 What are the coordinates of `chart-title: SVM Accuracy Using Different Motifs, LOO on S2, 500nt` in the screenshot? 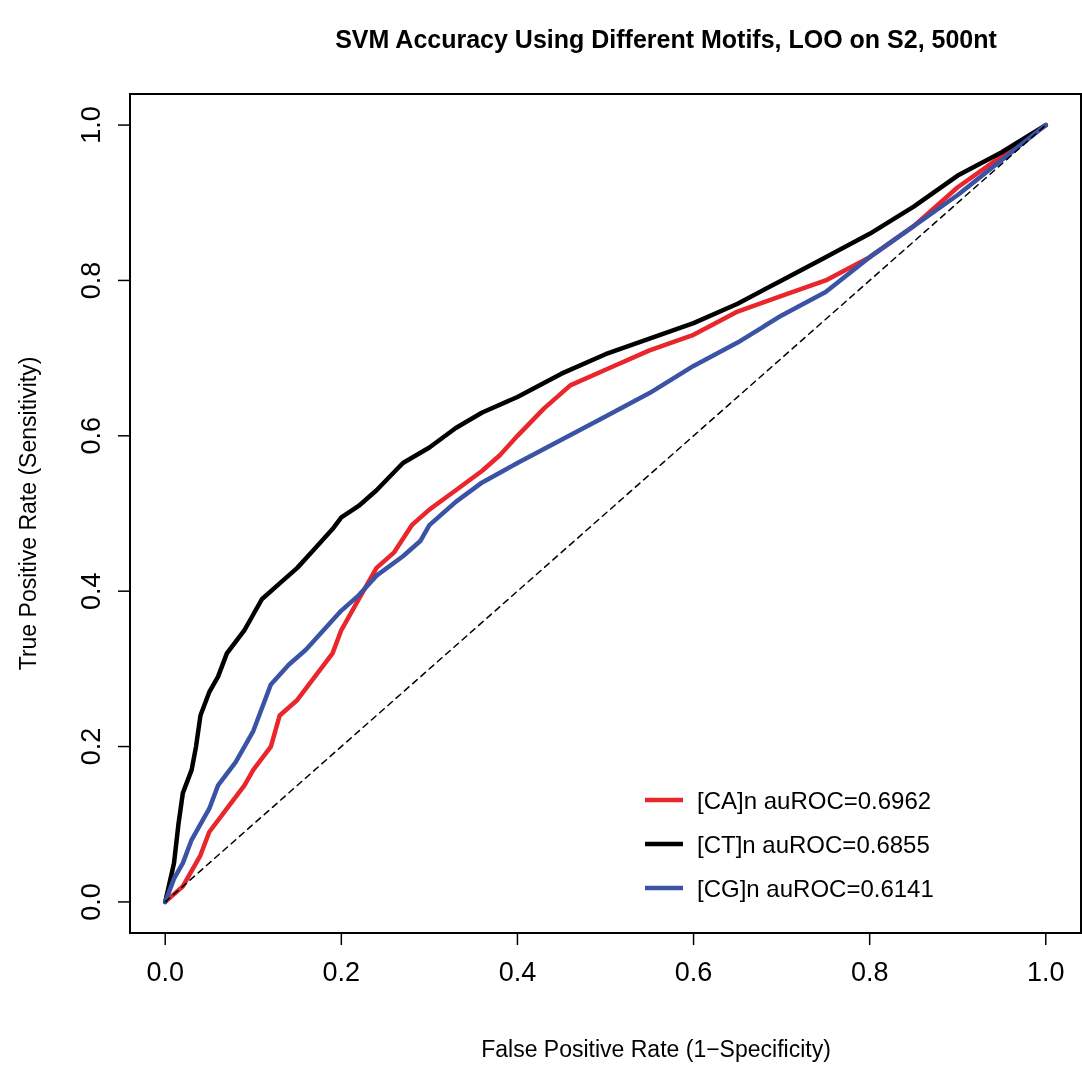 It's located at (666, 39).